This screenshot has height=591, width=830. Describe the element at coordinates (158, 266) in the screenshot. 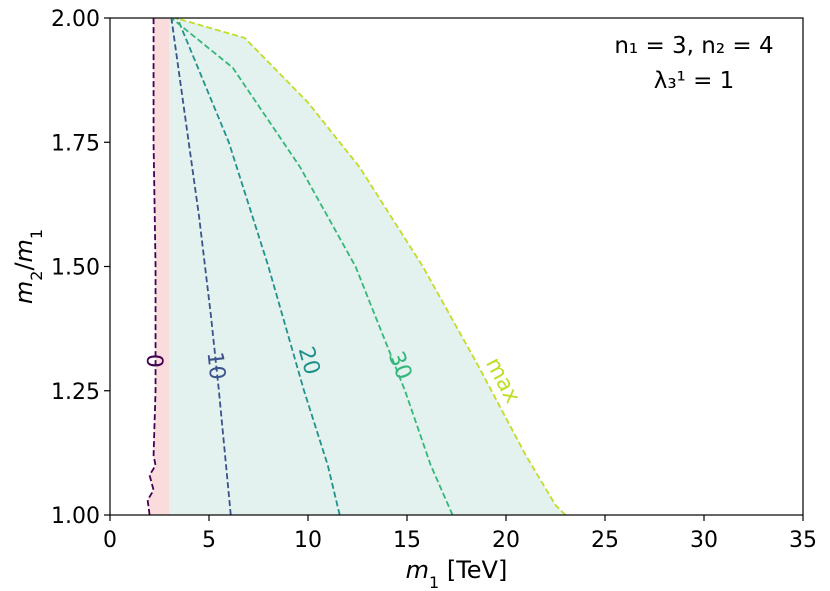

I see `excluded-region` at that location.